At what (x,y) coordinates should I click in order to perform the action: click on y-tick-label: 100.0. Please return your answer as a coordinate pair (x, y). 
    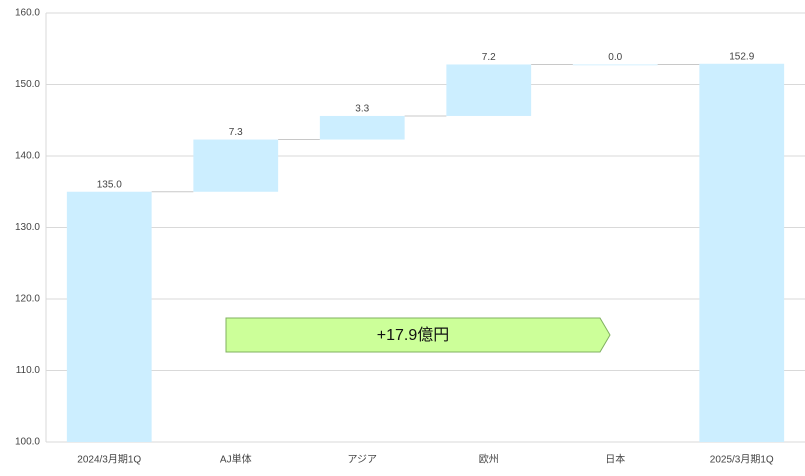
    Looking at the image, I should click on (27, 442).